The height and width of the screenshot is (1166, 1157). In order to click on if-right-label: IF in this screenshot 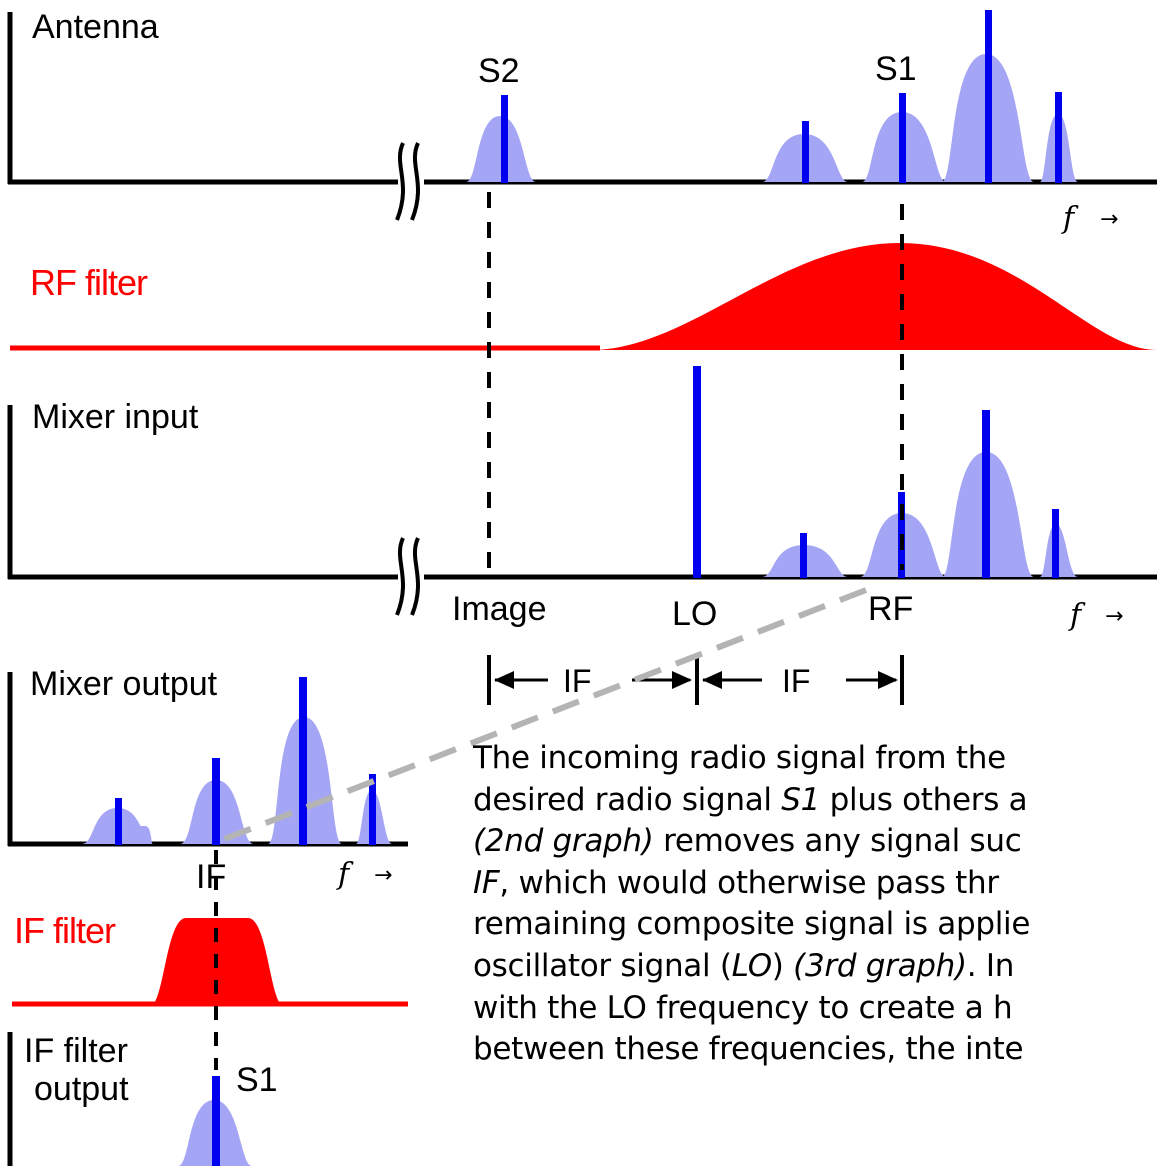, I will do `click(796, 681)`.